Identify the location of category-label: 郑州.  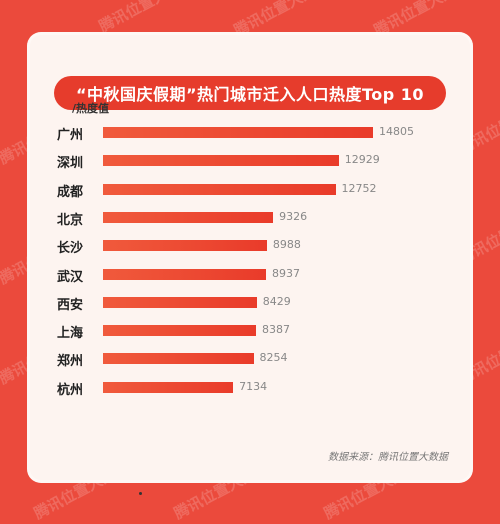
(69, 362).